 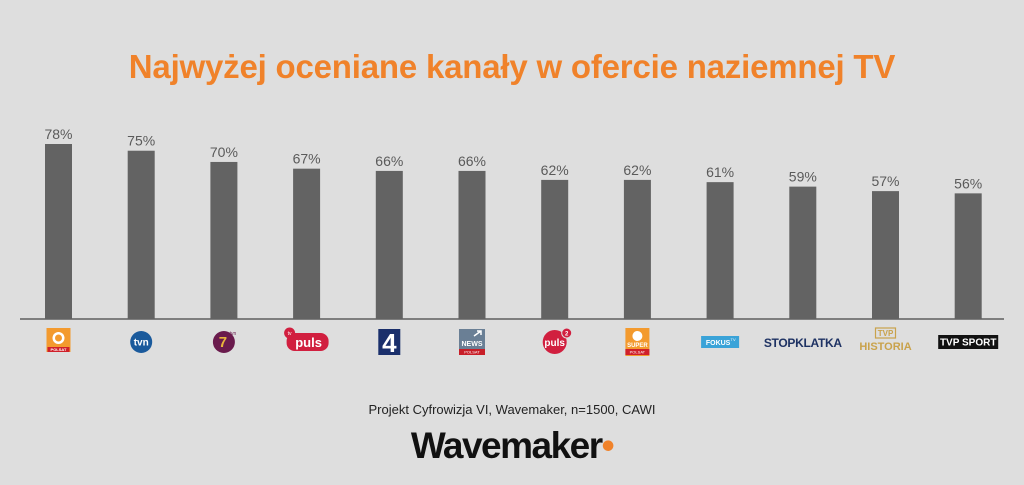 I want to click on tvn-logo-icon: tvn, so click(x=141, y=342).